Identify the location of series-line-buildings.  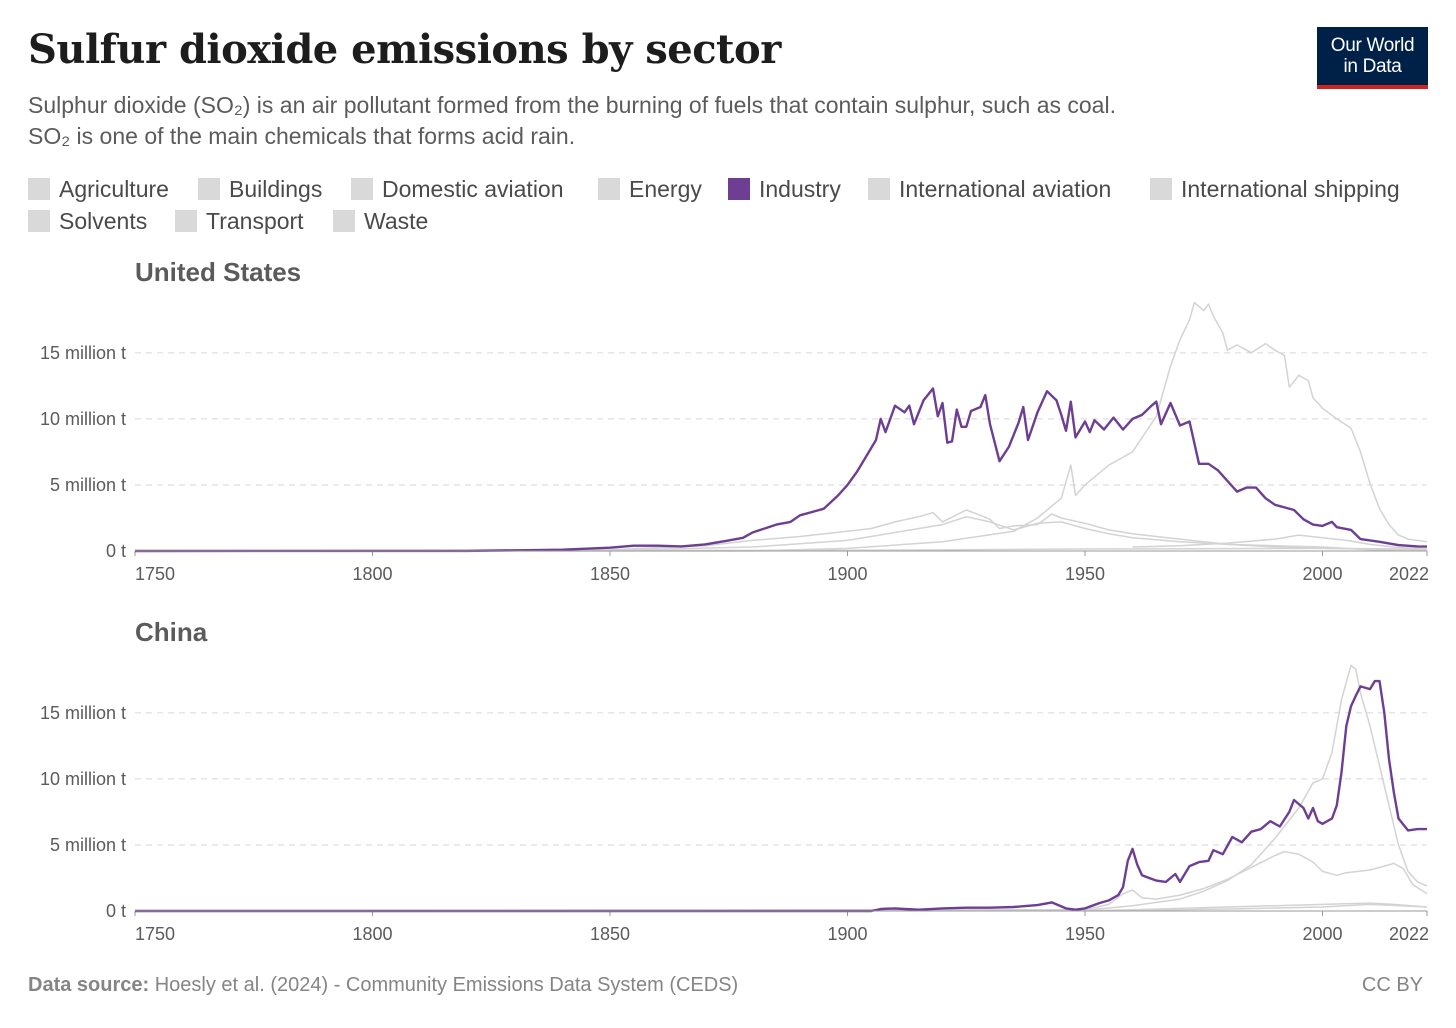
(781, 881).